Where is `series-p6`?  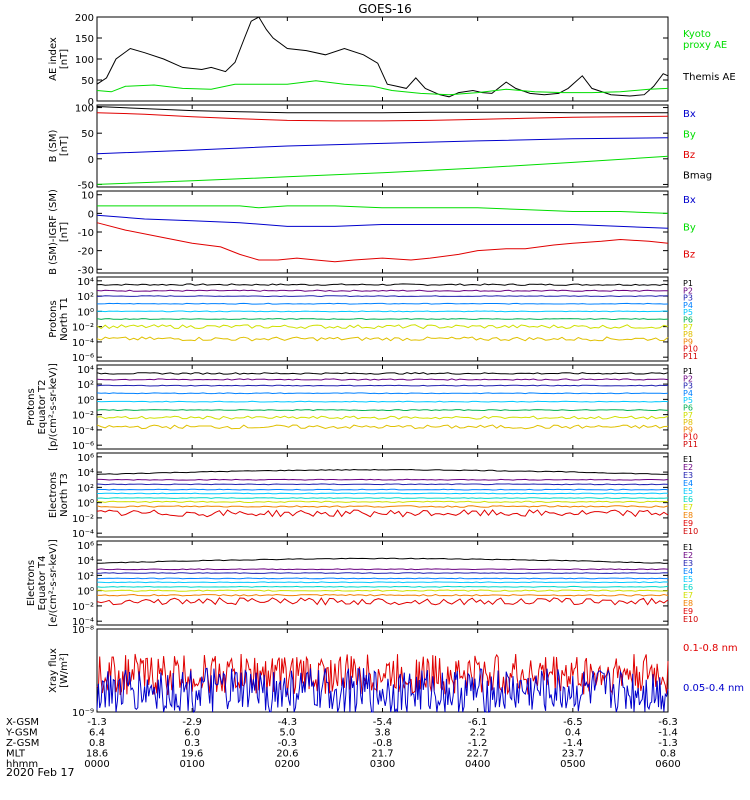
series-p6 is located at coordinates (382, 410).